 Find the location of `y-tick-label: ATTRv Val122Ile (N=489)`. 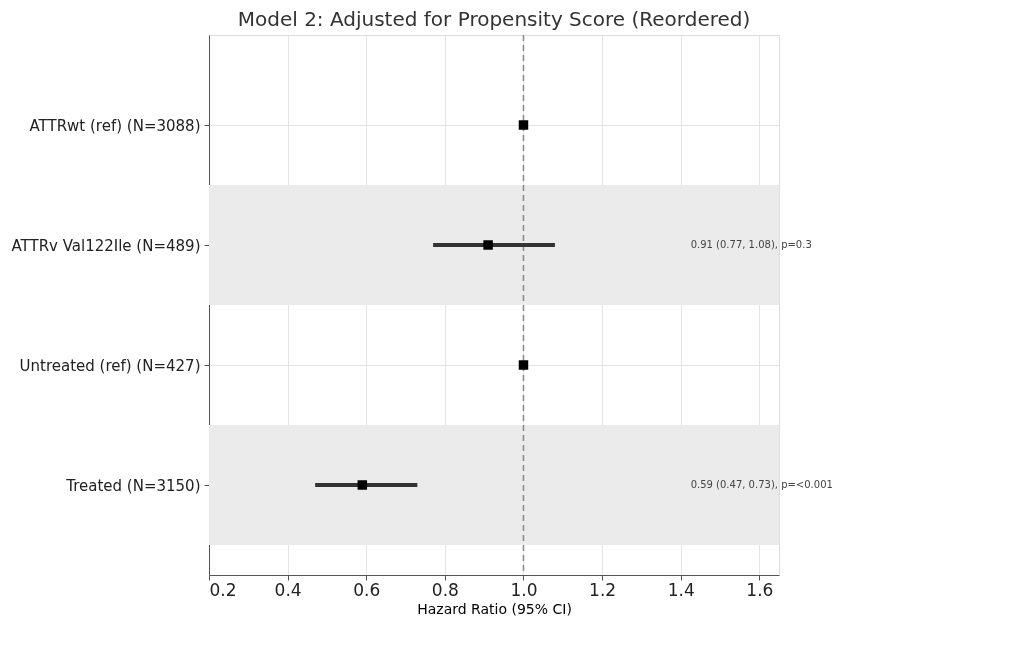

y-tick-label: ATTRv Val122Ile (N=489) is located at coordinates (106, 245).